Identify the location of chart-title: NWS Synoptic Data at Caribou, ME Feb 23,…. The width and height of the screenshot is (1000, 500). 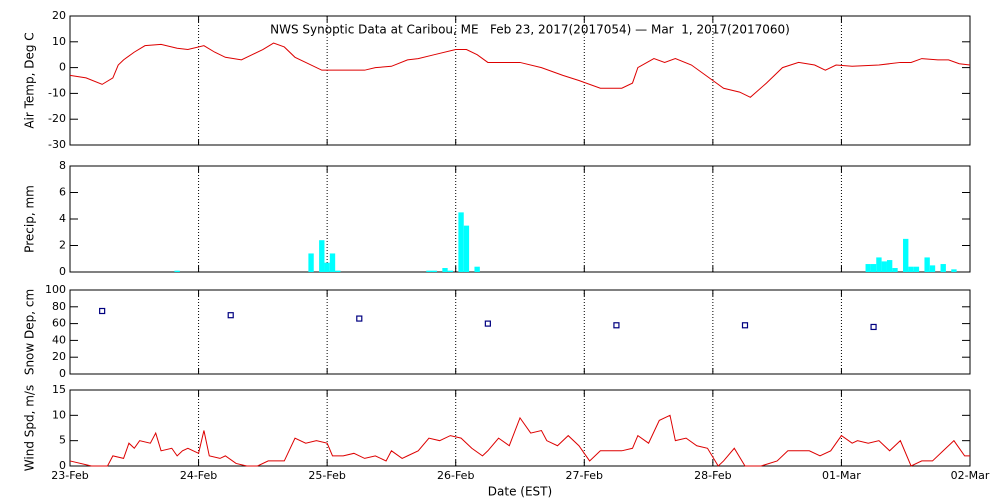
(530, 30).